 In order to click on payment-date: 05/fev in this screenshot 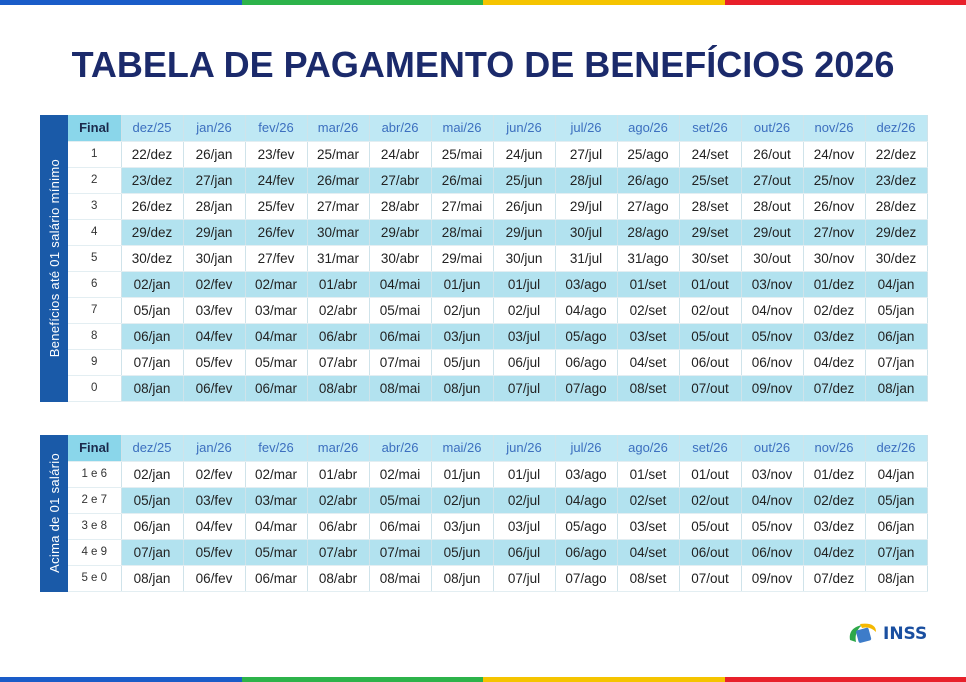, I will do `click(214, 362)`.